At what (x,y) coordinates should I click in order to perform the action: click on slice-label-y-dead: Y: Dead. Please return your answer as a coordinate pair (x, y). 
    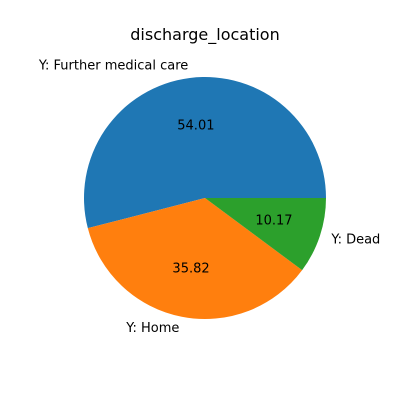
    Looking at the image, I should click on (355, 239).